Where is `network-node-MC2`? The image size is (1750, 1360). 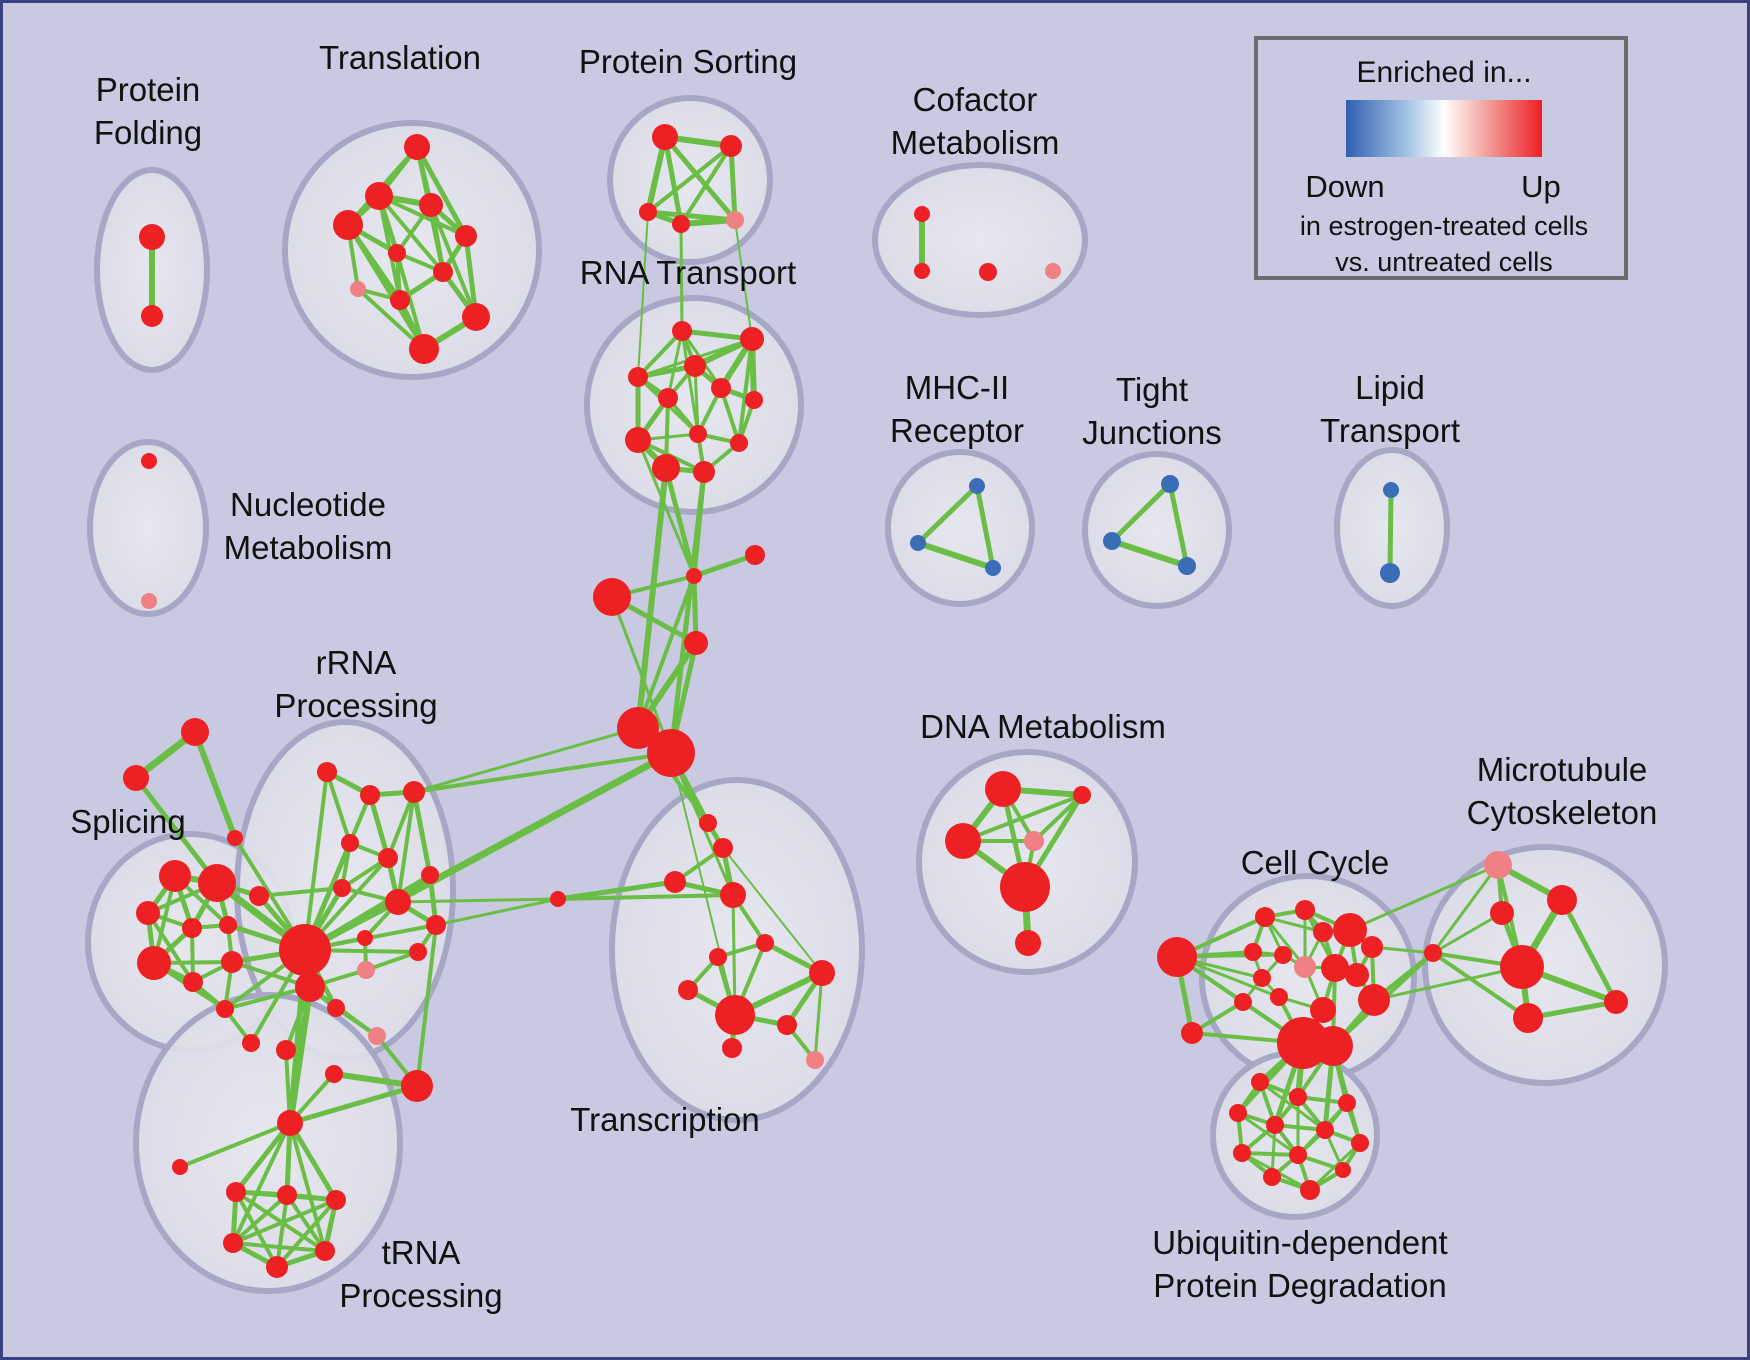 network-node-MC2 is located at coordinates (1502, 913).